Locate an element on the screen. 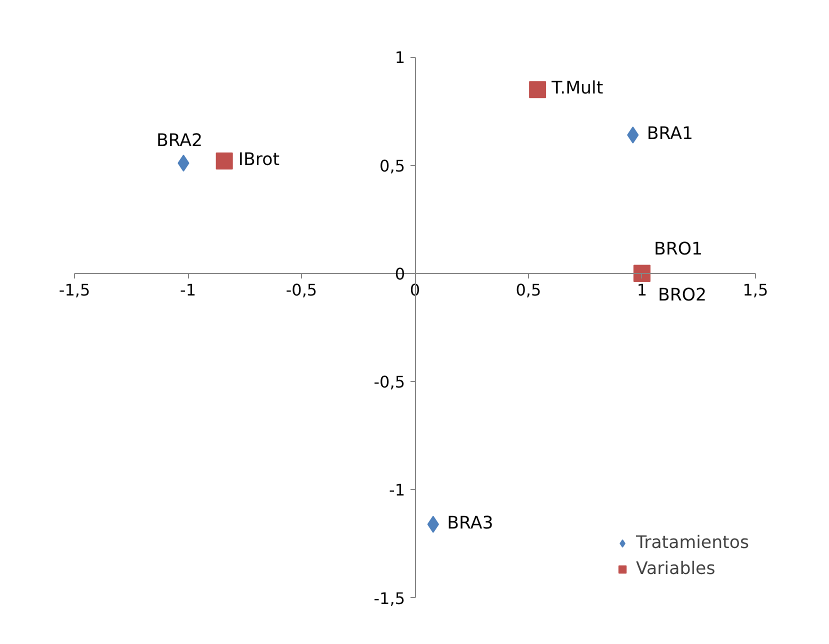 The image size is (829, 644). annotation: BRA3 is located at coordinates (470, 523).